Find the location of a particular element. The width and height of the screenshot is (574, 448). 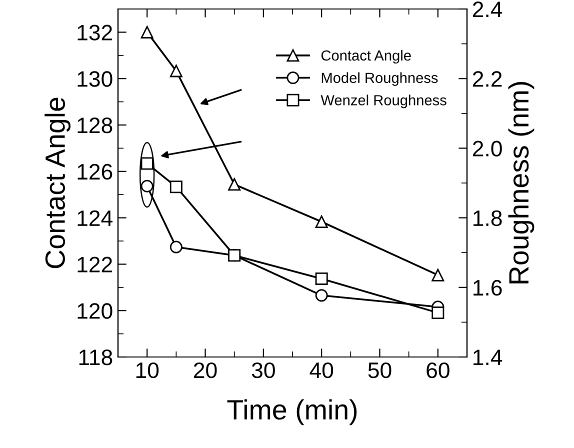

x-tick-label: 10 is located at coordinates (147, 370).